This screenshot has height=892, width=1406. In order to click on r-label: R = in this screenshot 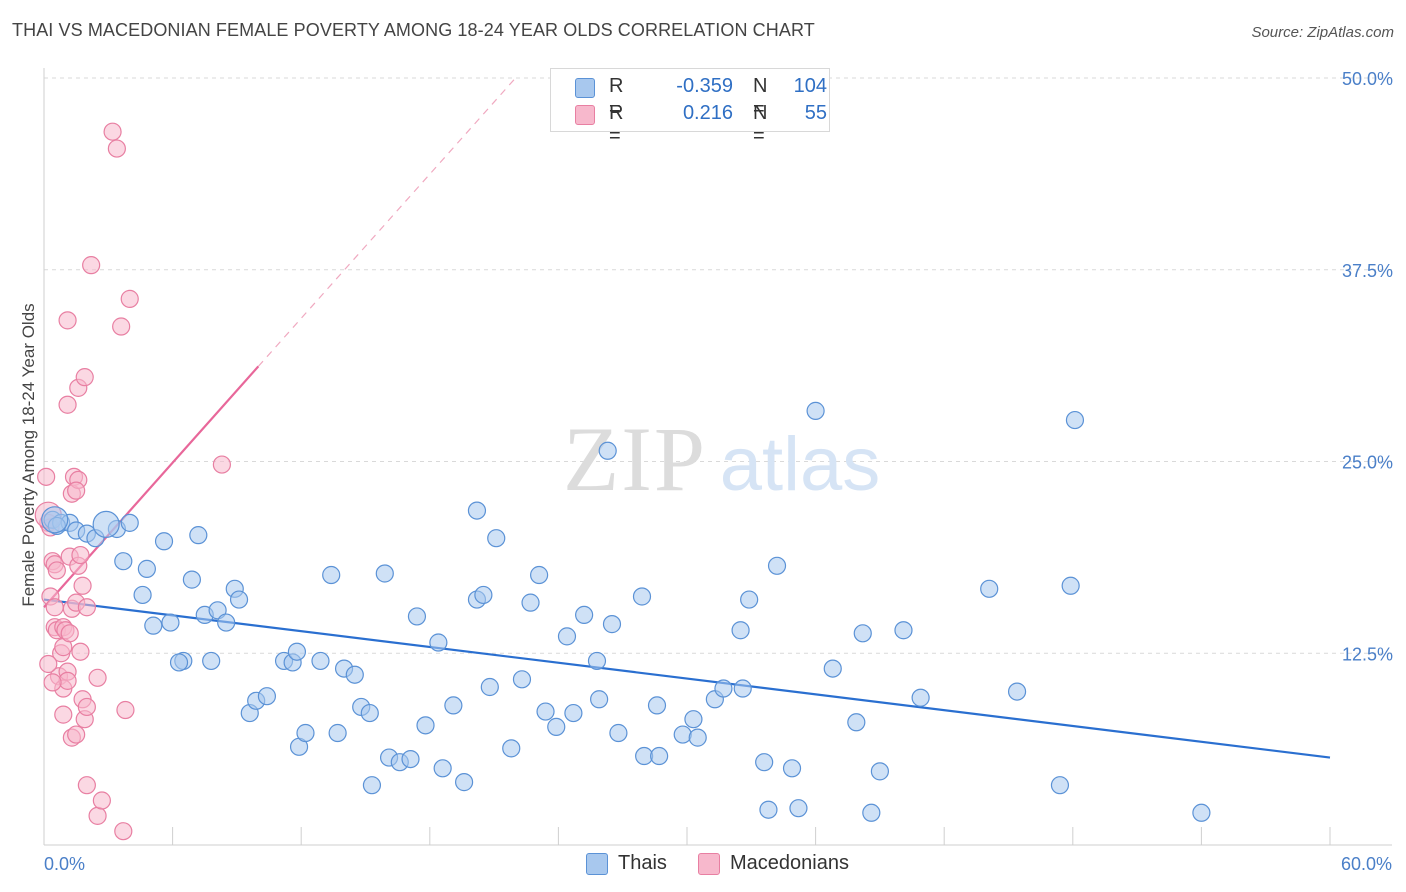, I will do `click(616, 124)`.